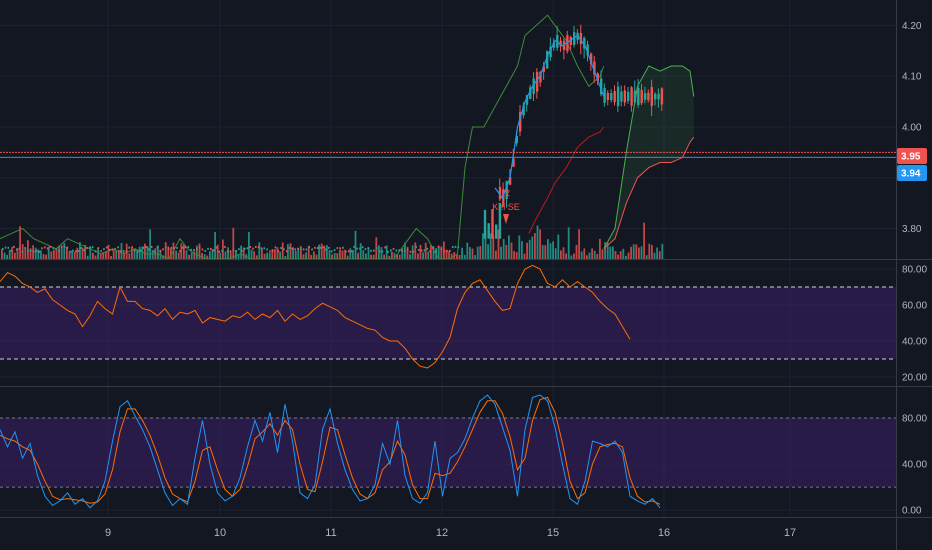  Describe the element at coordinates (914, 465) in the screenshot. I see `stoch-tick-label: 40.00` at that location.